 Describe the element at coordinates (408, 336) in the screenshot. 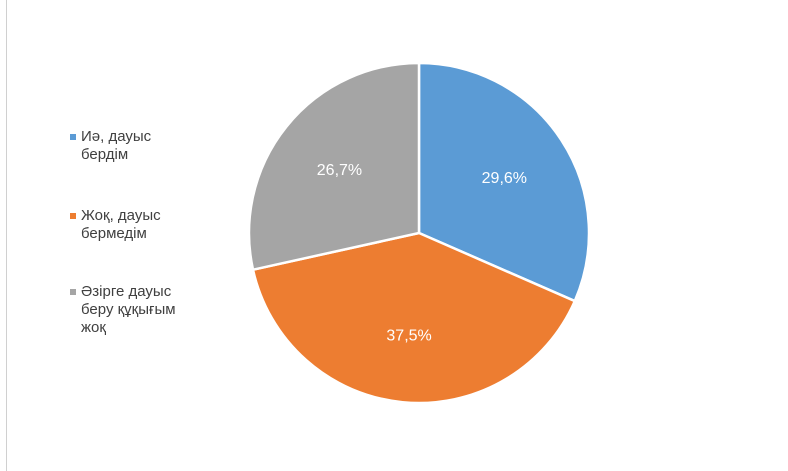

I see `data-label-no: 37,5%` at that location.